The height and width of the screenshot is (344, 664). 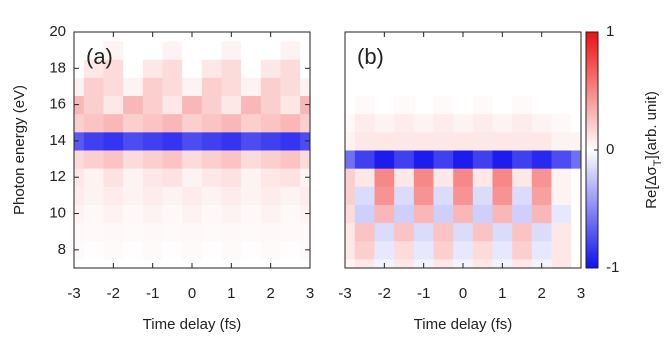 What do you see at coordinates (653, 150) in the screenshot?
I see `colorbar-label: Re[ΔσT](arb. unit)` at bounding box center [653, 150].